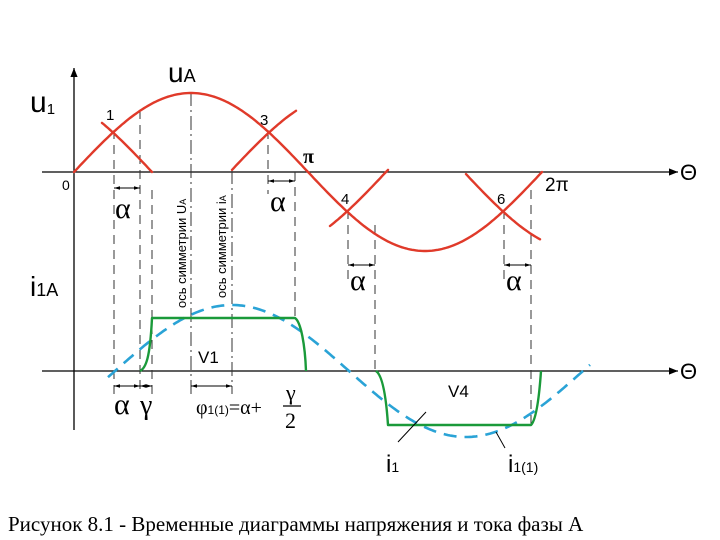  Describe the element at coordinates (501, 199) in the screenshot. I see `point-6-label: 6` at that location.